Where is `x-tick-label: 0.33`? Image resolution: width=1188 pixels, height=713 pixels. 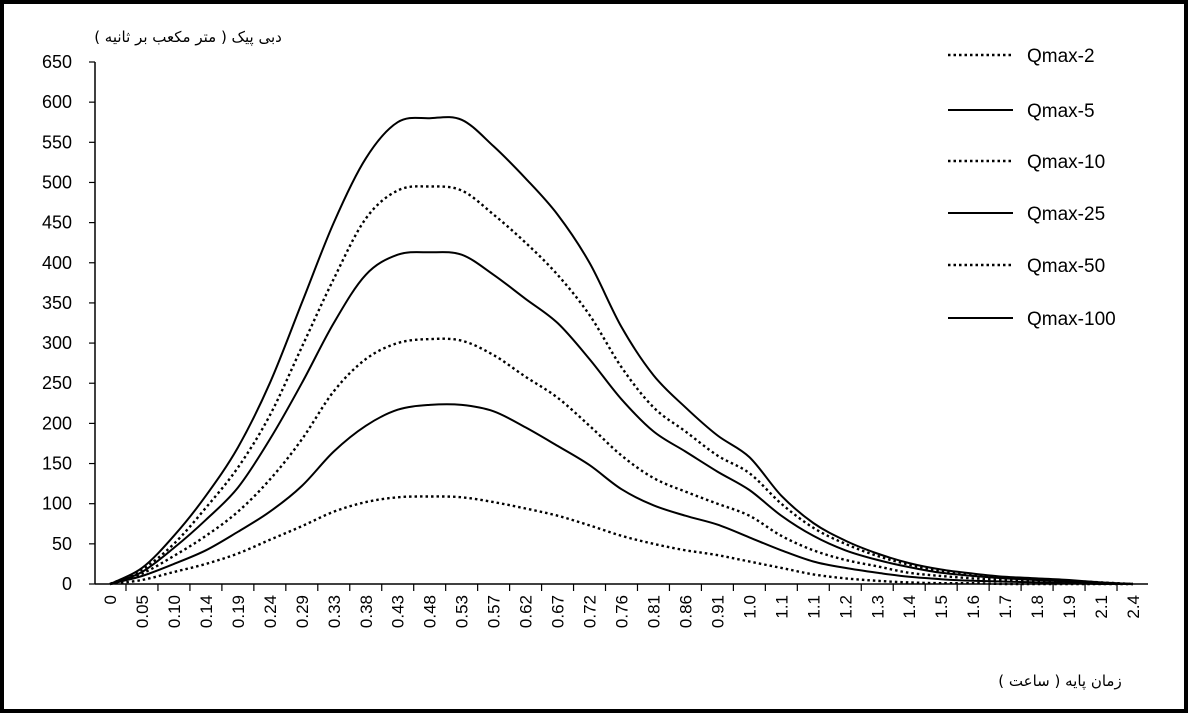
x-tick-label: 0.33 is located at coordinates (334, 611).